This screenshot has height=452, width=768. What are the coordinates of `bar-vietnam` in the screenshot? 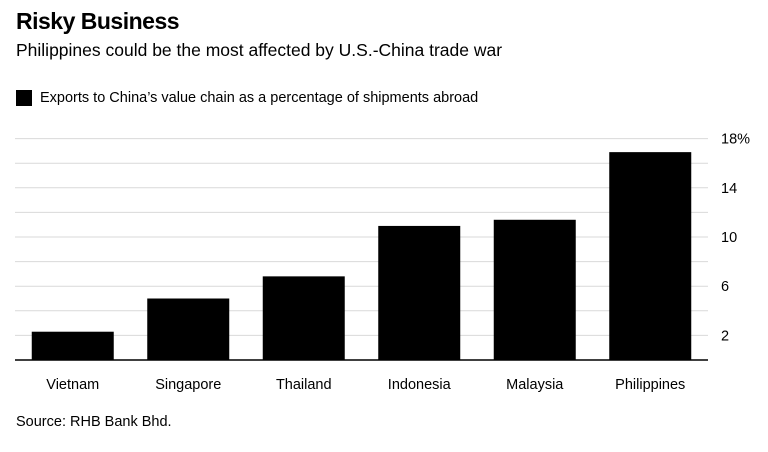 It's located at (72, 345).